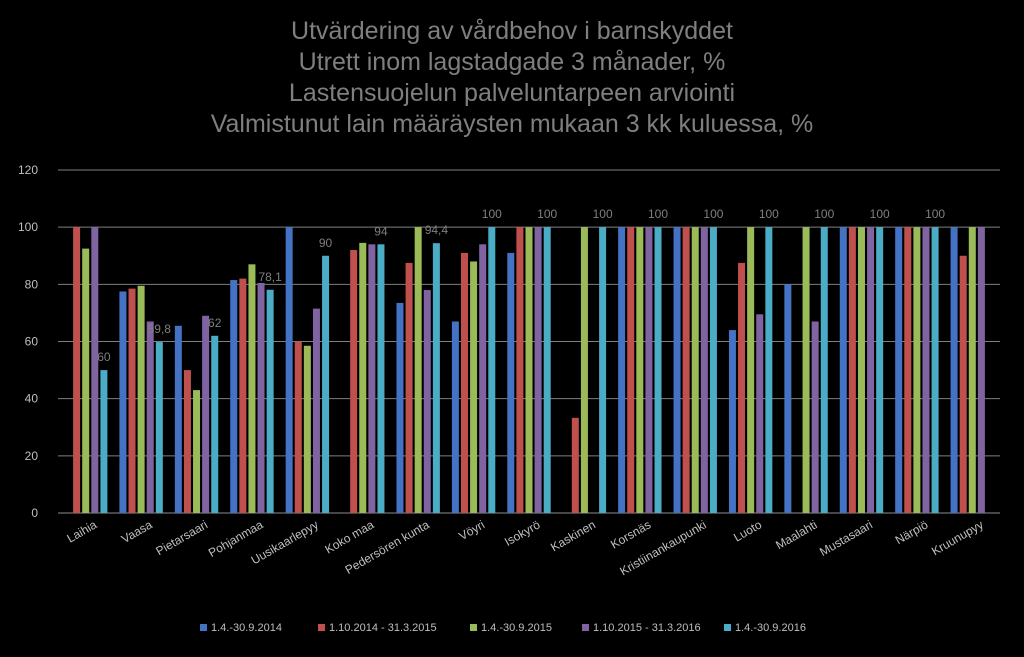 The height and width of the screenshot is (657, 1024). I want to click on x-category-label: Laihia, so click(81, 531).